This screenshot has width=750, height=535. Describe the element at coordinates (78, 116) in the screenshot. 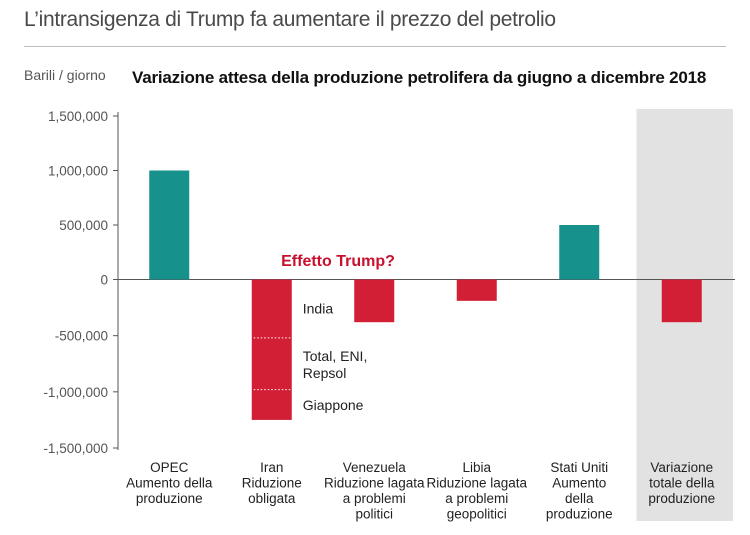

I see `y-tick-label: 1,500,000` at that location.